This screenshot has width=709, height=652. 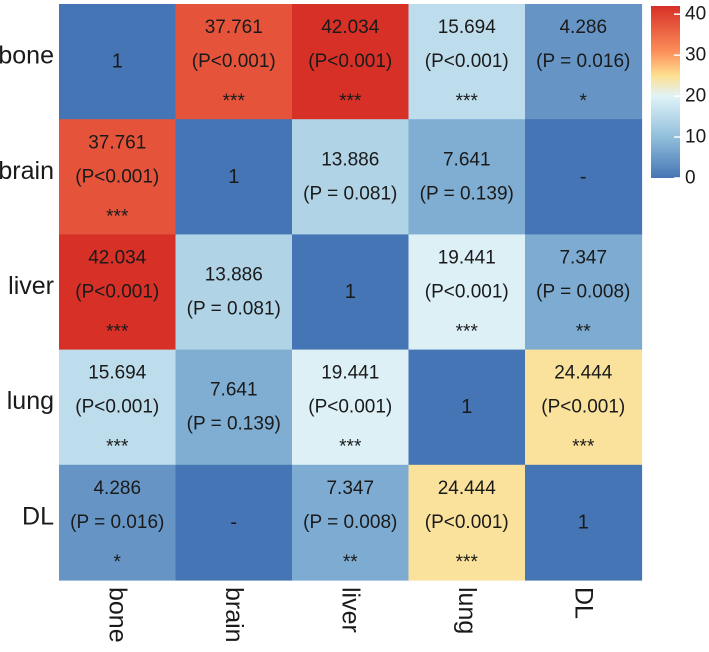 I want to click on cell-label-dl-liver-line3: **, so click(x=350, y=562).